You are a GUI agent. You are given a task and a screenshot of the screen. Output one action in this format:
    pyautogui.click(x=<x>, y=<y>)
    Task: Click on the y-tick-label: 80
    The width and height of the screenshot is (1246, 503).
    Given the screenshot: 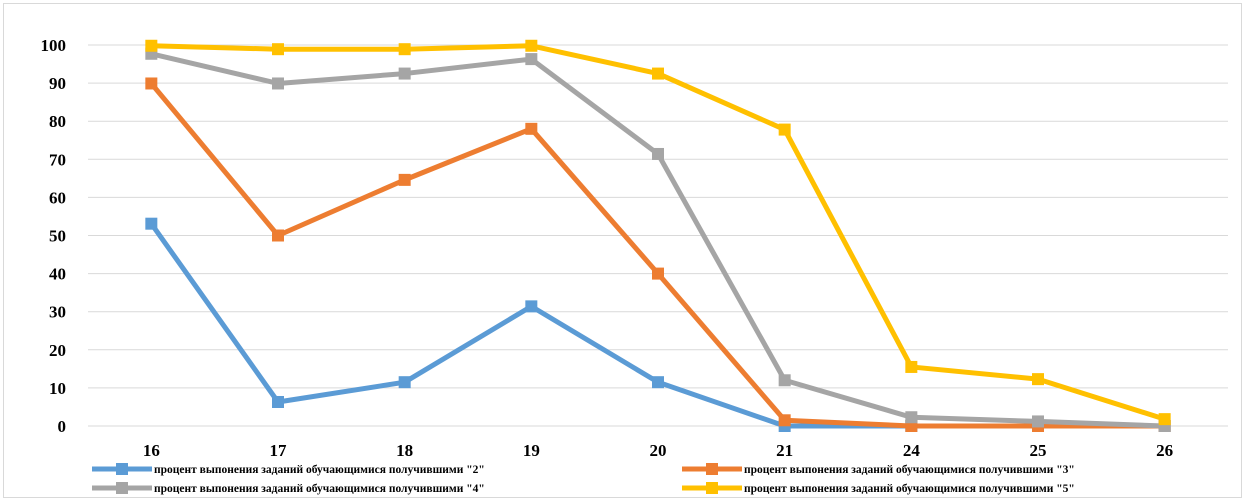 What is the action you would take?
    pyautogui.click(x=57, y=121)
    